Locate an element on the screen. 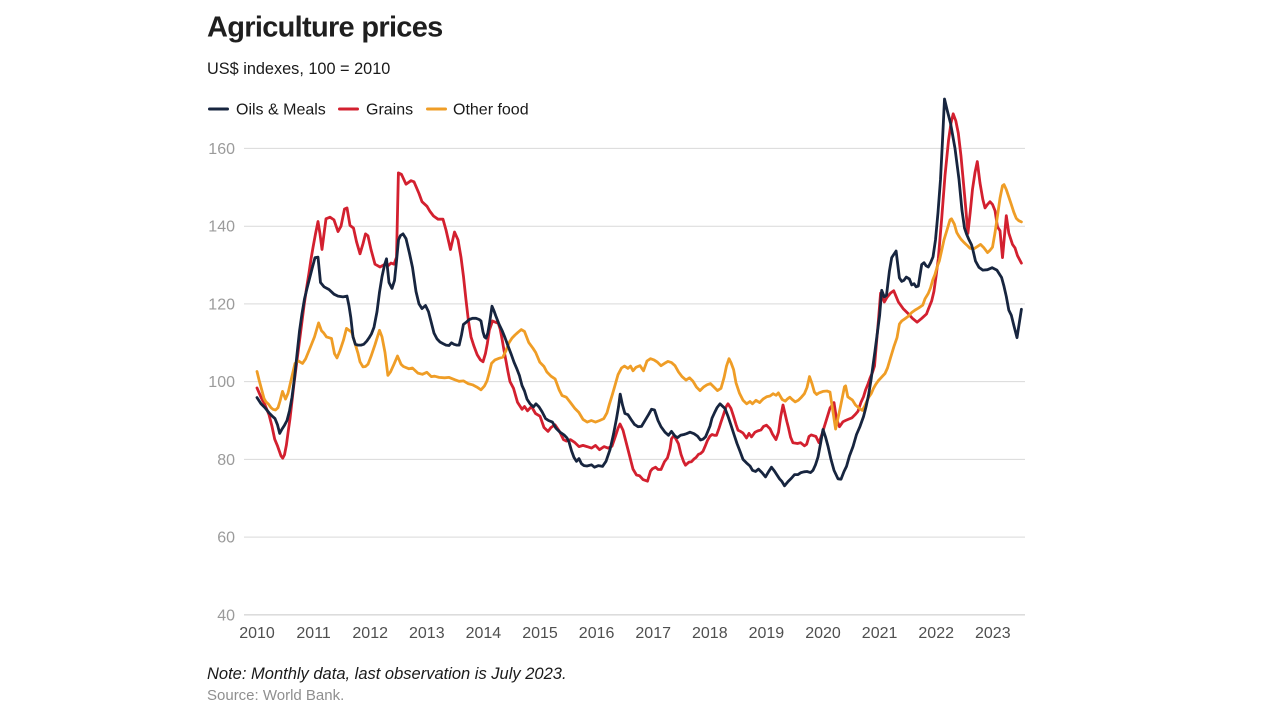 This screenshot has width=1280, height=719. svg-text: 2010 is located at coordinates (257, 633).